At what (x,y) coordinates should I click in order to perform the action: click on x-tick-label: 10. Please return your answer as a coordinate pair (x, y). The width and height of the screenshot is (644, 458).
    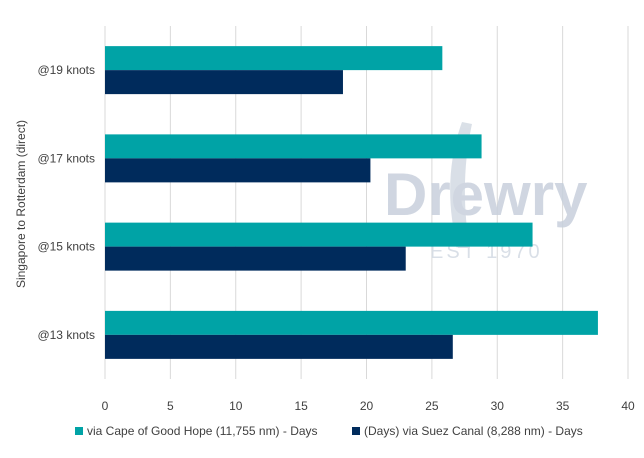
    Looking at the image, I should click on (236, 406).